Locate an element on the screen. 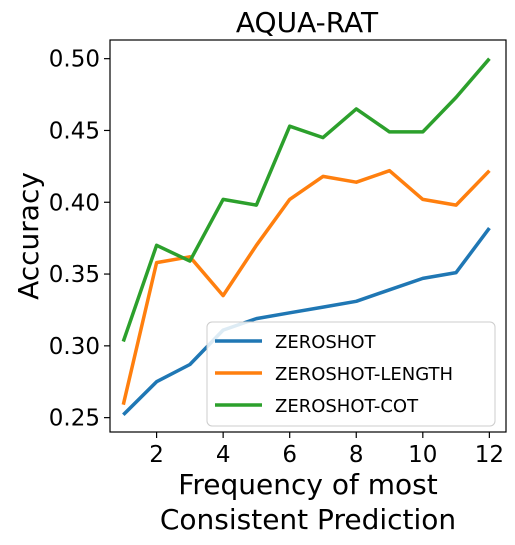 This screenshot has width=515, height=545. x-tick-label: 8 is located at coordinates (356, 455).